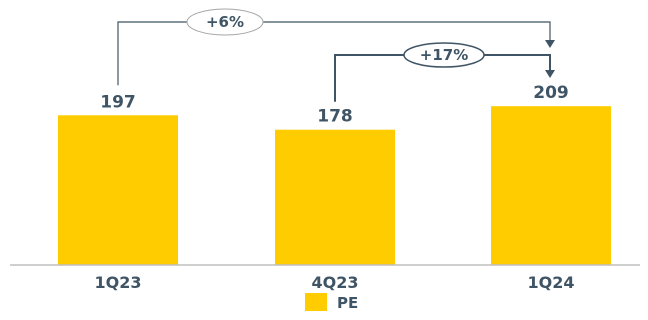 The image size is (648, 320). What do you see at coordinates (550, 44) in the screenshot?
I see `growth-1q23-1q24-arrowhead` at bounding box center [550, 44].